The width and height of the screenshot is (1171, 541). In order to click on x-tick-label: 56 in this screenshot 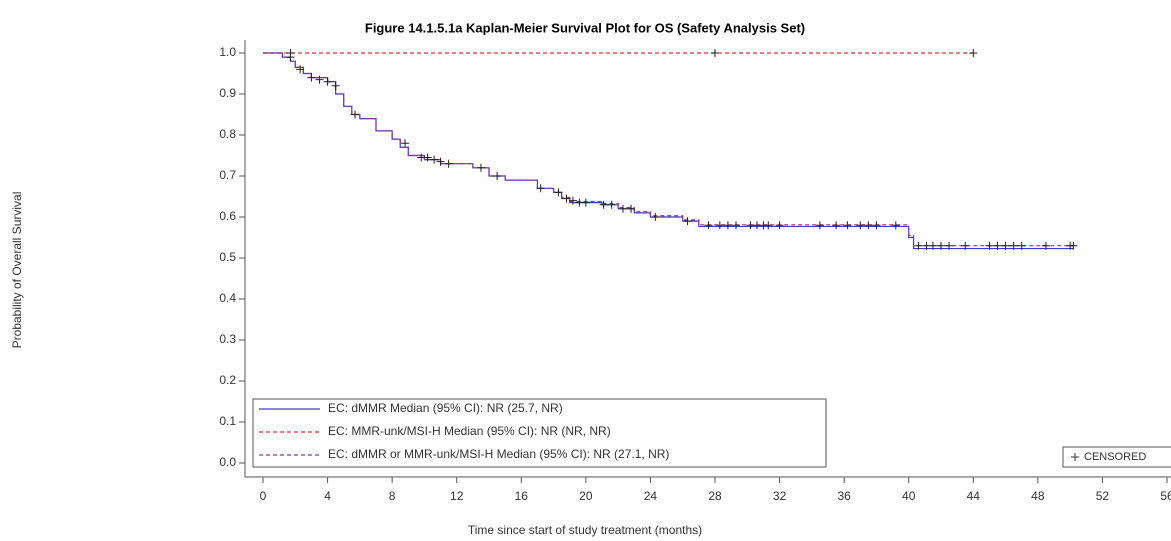, I will do `click(1165, 496)`.